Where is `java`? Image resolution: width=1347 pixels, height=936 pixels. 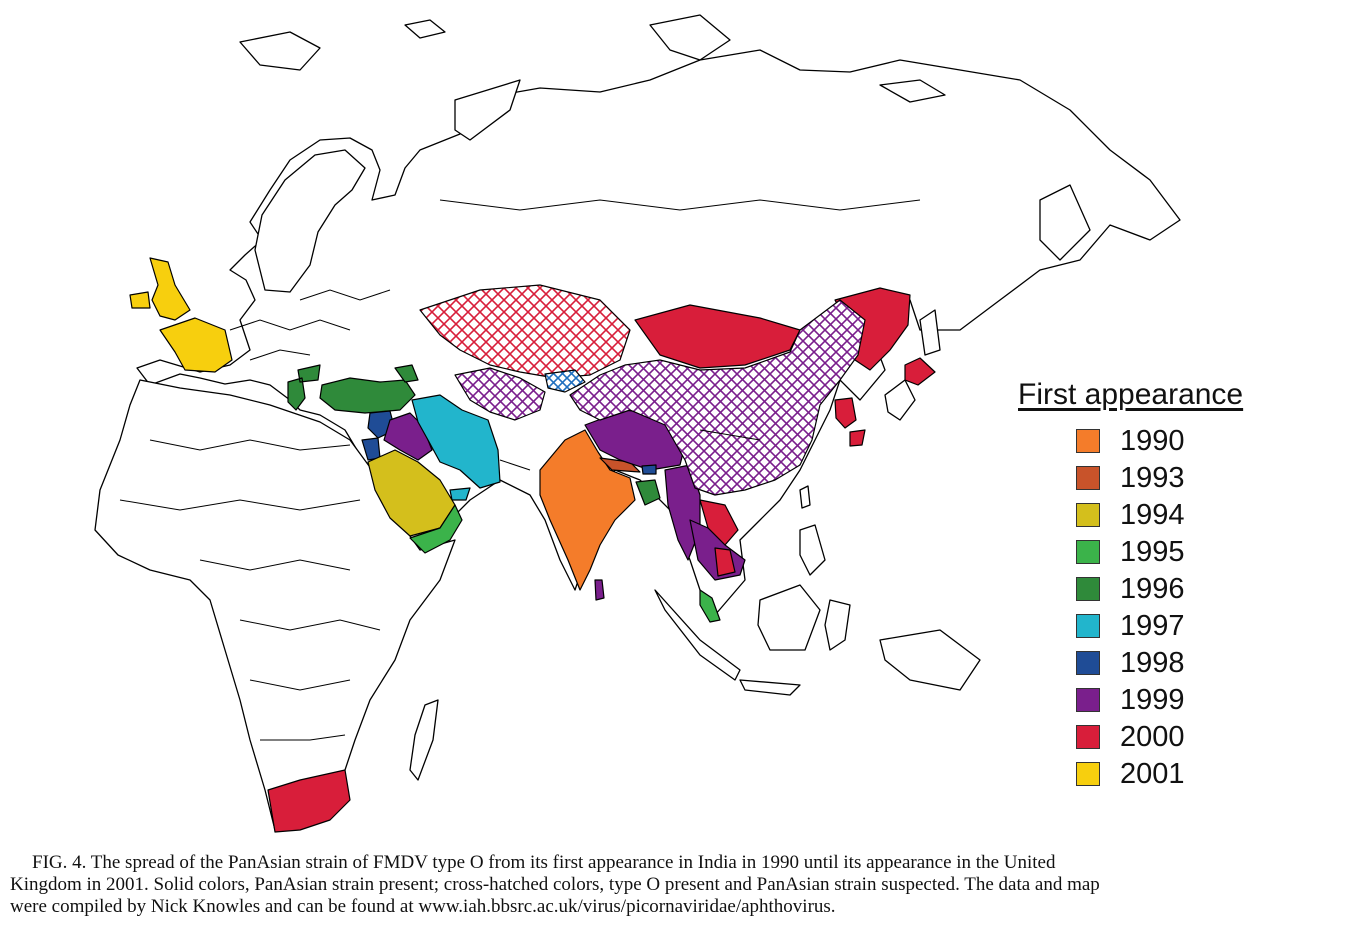
java is located at coordinates (770, 687).